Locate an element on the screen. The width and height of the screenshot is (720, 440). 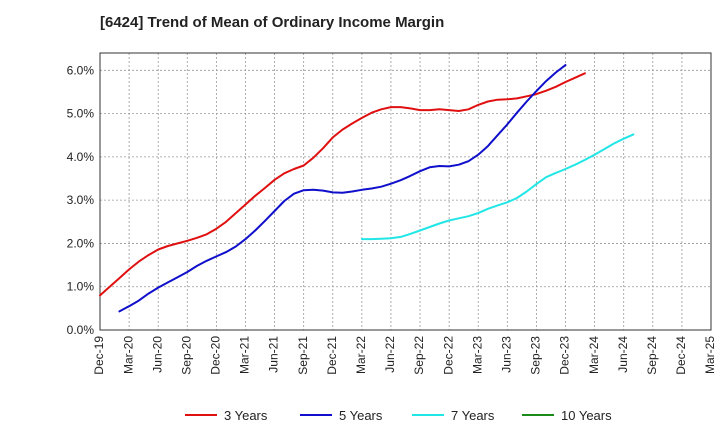
series-line-7-years is located at coordinates (497, 187).